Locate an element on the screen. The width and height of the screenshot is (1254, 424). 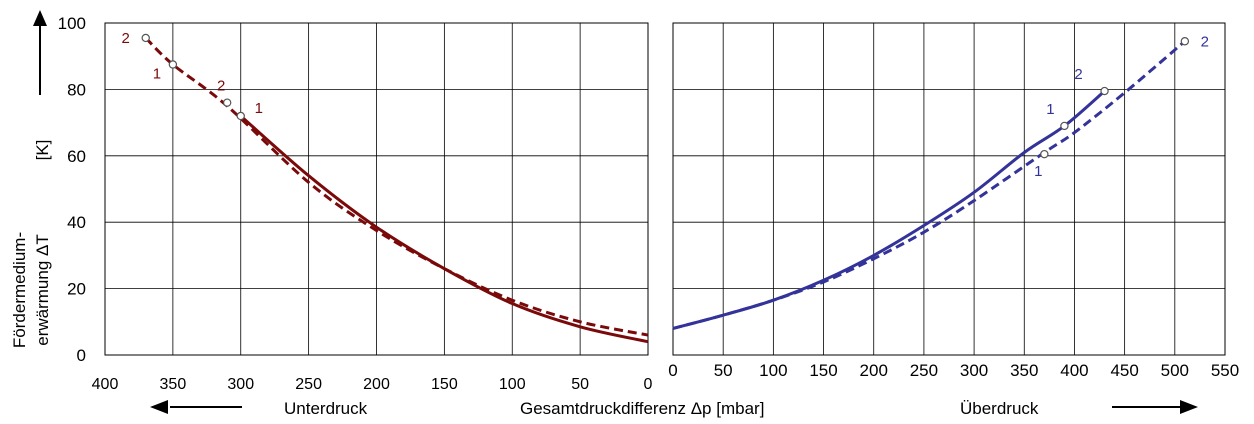
y-tick-label: 0 is located at coordinates (81, 355).